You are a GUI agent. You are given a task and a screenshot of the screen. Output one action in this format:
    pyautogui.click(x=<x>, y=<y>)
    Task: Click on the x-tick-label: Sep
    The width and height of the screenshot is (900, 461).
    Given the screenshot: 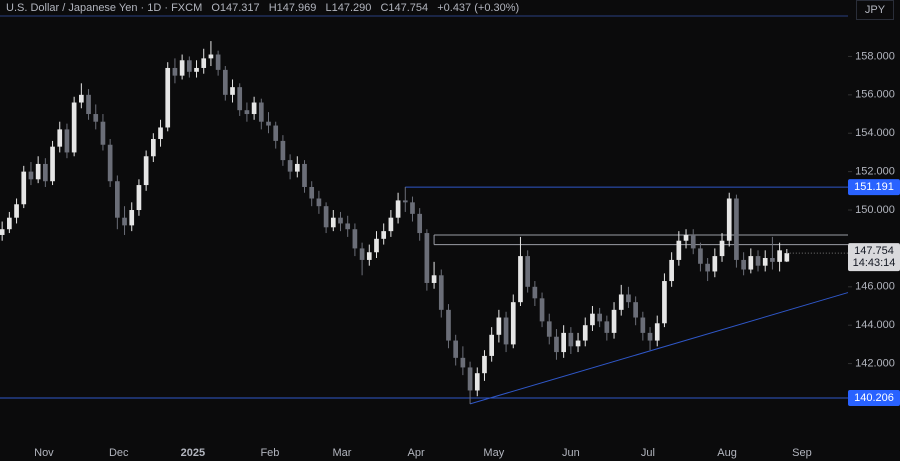 What is the action you would take?
    pyautogui.click(x=802, y=453)
    